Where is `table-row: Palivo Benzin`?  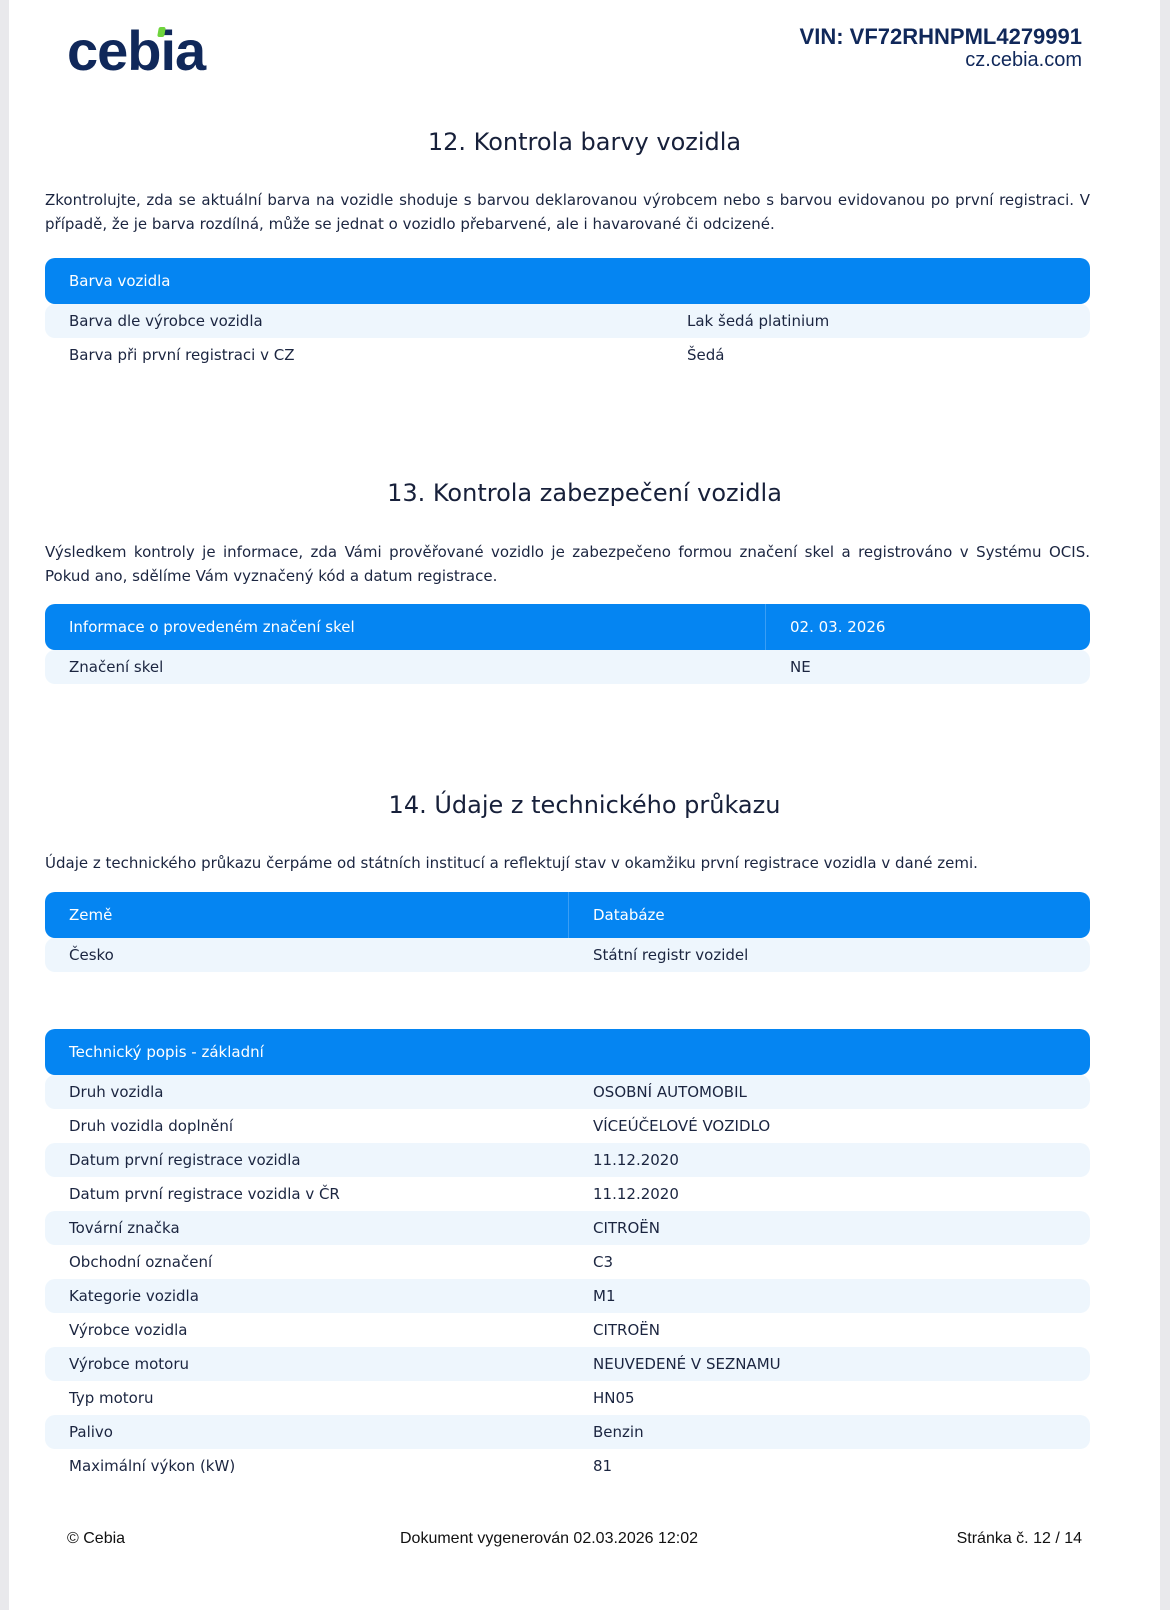 table-row: Palivo Benzin is located at coordinates (567, 1432).